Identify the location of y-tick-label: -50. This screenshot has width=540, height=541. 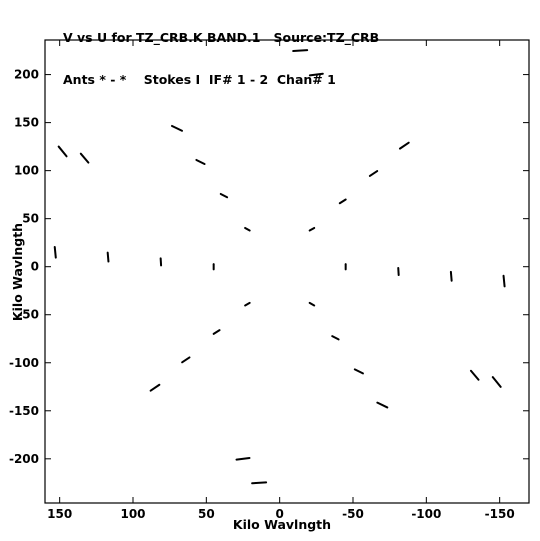
(28, 315).